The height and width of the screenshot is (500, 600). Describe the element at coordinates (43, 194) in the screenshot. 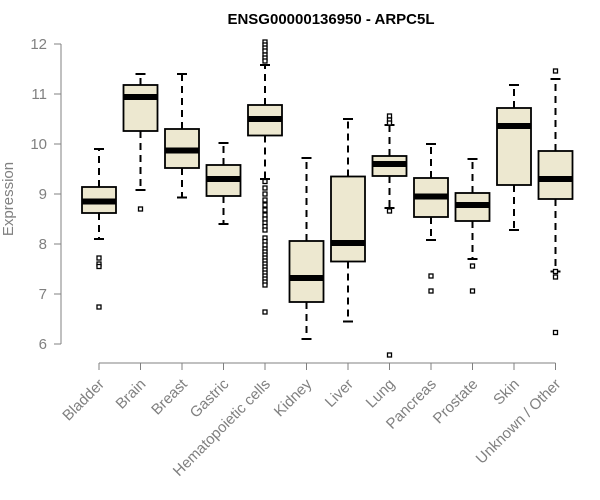

I see `y-tick-label: 9` at that location.